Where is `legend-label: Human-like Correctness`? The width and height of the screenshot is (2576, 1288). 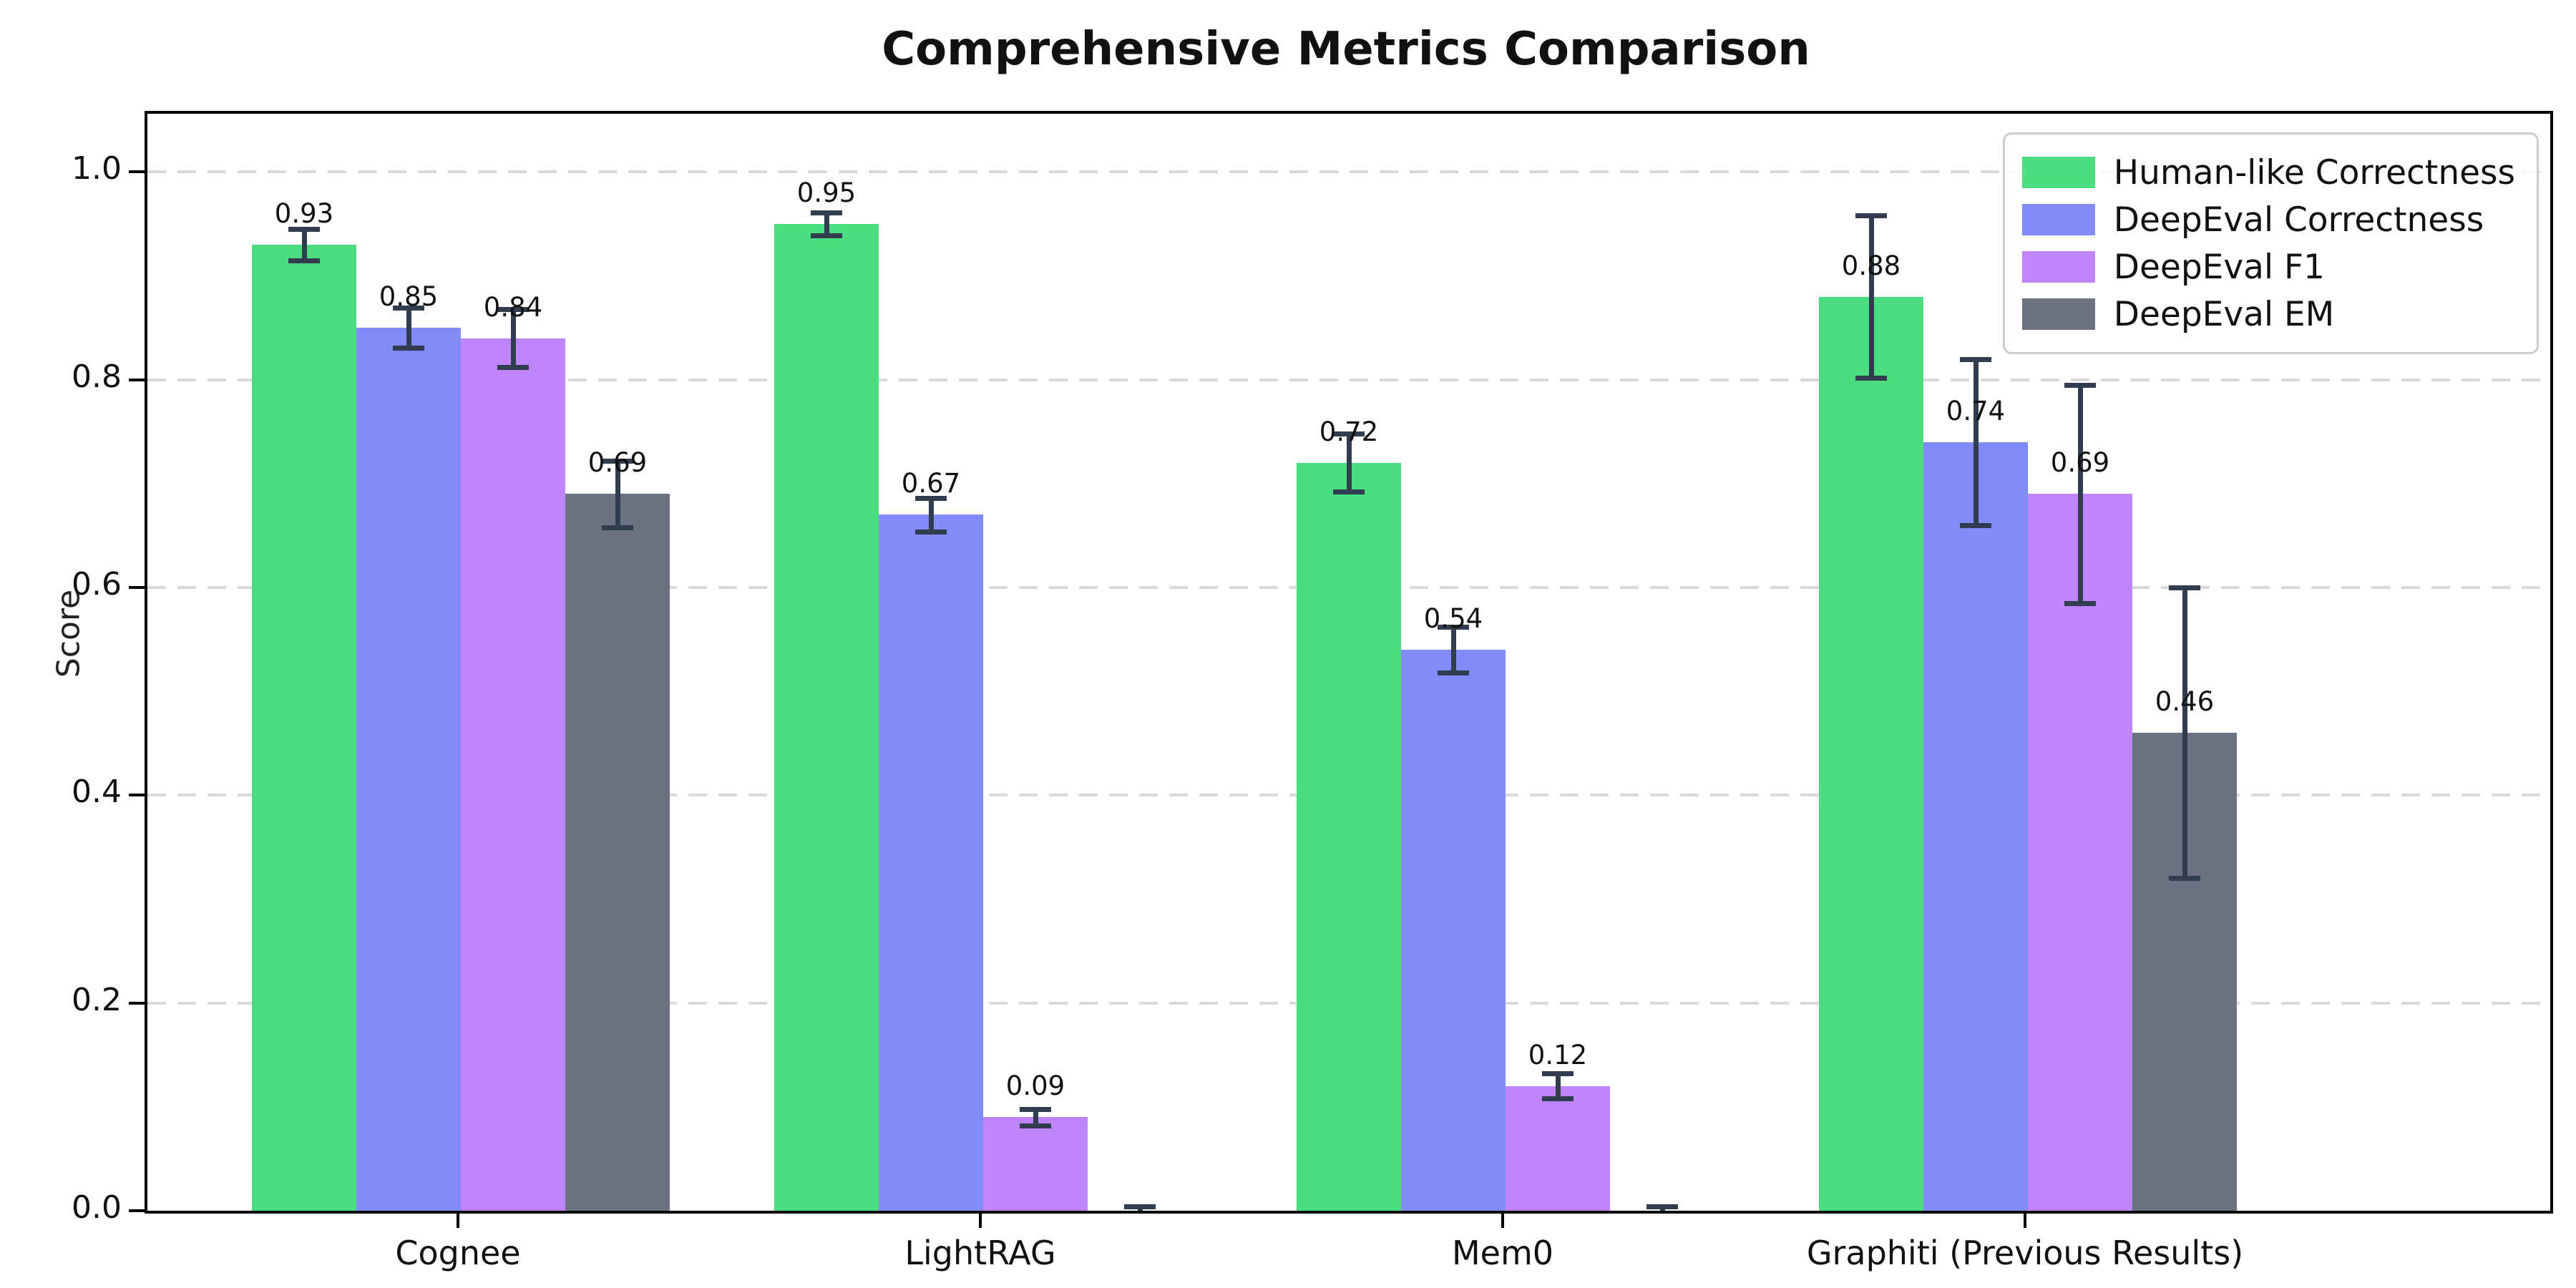 legend-label: Human-like Correctness is located at coordinates (2314, 172).